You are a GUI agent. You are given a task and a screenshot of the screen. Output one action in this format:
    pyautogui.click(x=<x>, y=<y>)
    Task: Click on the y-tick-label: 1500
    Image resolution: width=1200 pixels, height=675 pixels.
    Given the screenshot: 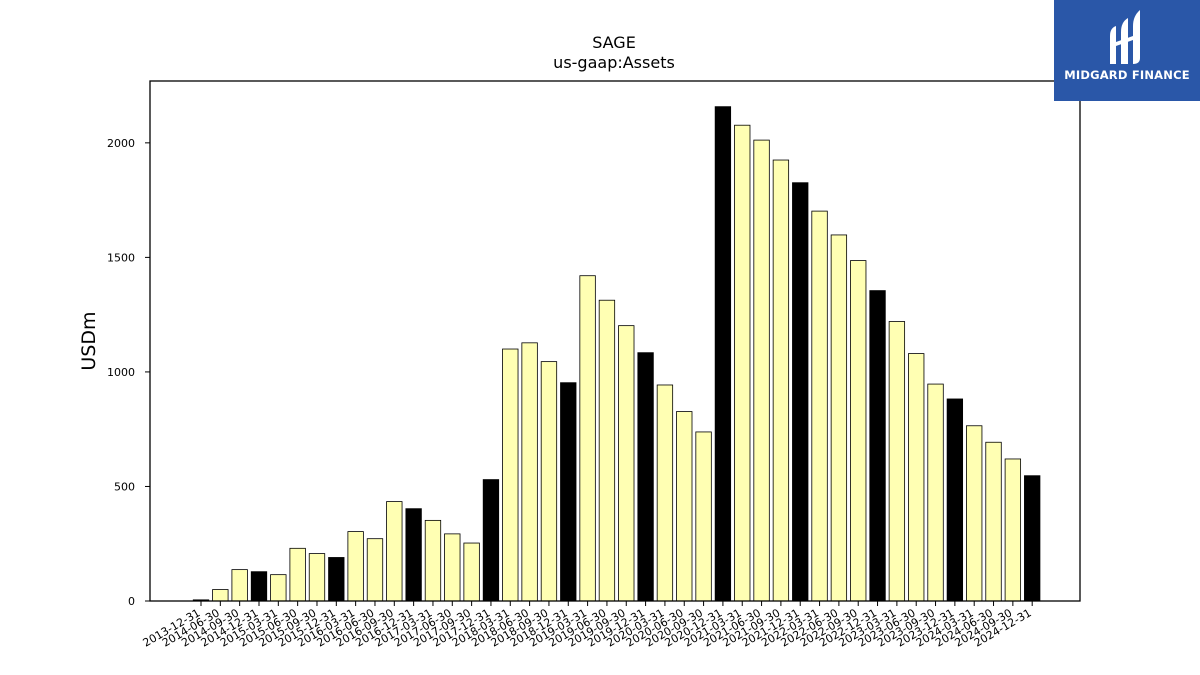 What is the action you would take?
    pyautogui.click(x=121, y=257)
    